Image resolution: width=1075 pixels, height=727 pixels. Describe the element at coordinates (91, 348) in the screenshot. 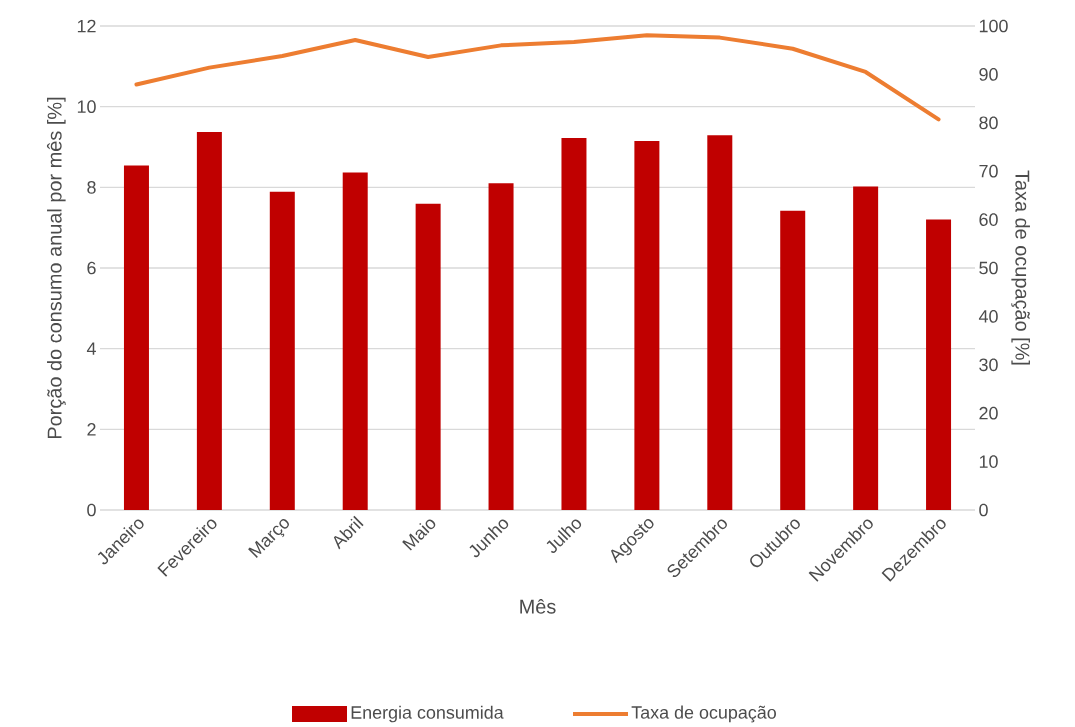

I see `y-tick-label: 4` at that location.